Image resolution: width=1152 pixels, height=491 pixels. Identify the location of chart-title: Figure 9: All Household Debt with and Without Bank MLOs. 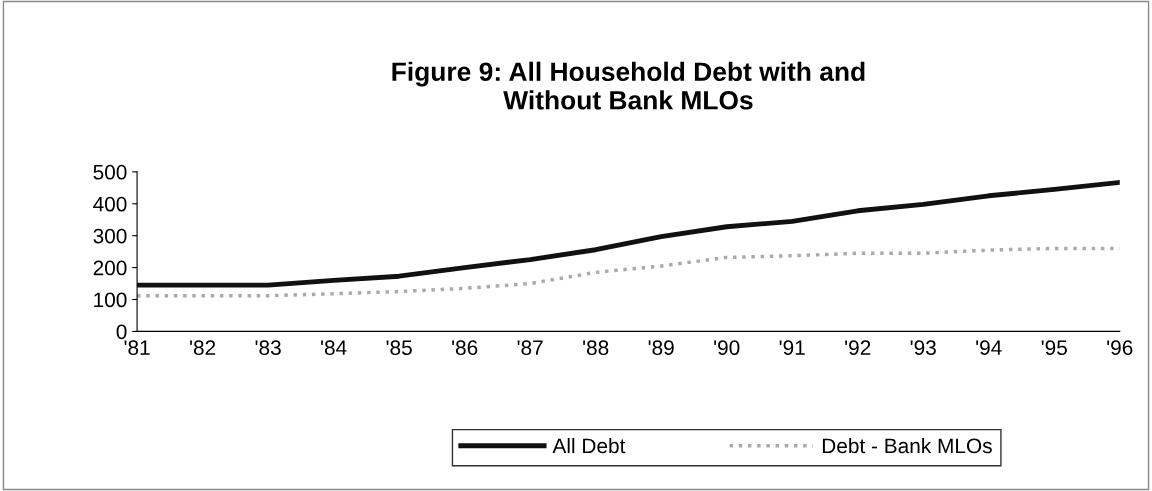
(628, 85).